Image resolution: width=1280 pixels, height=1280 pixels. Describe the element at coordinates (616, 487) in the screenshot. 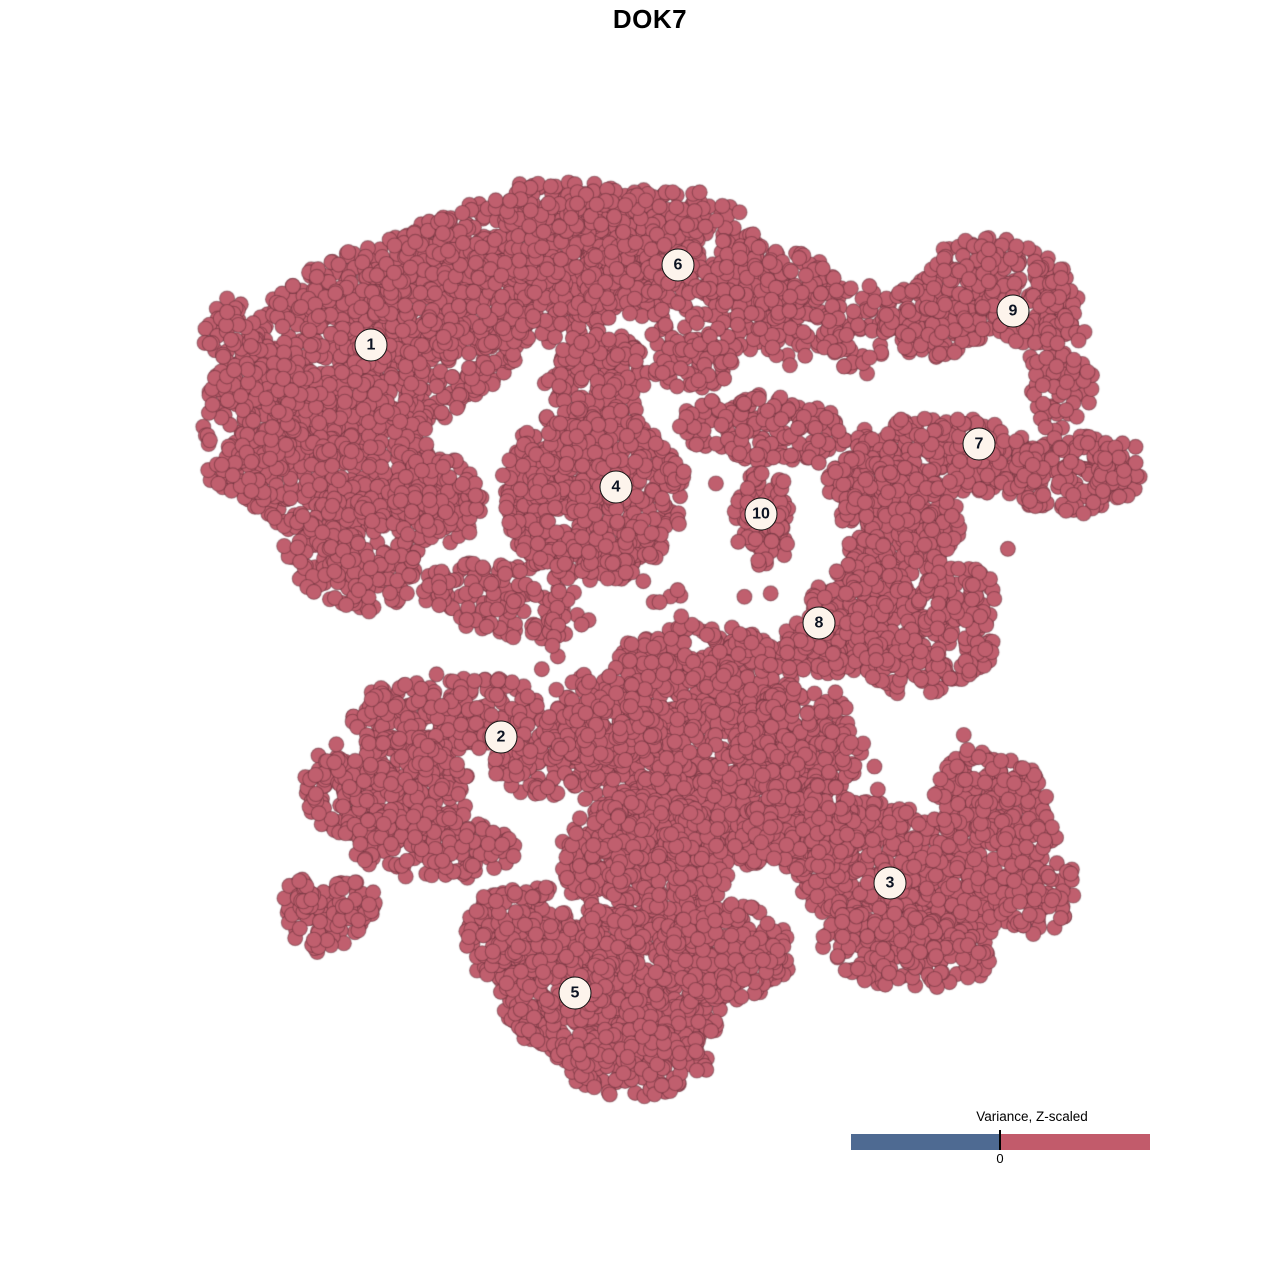

I see `cluster-label-4: 4` at that location.